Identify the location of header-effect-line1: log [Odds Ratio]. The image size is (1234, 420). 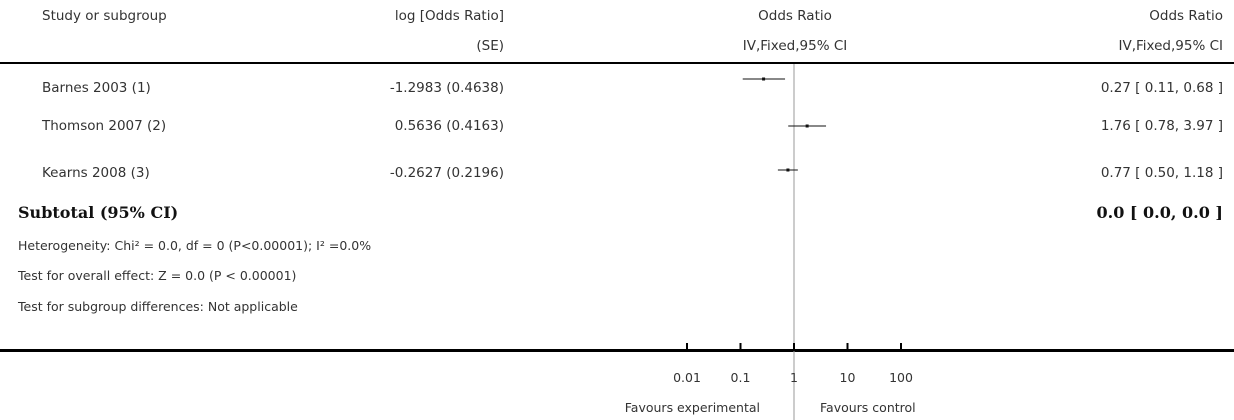
(449, 16).